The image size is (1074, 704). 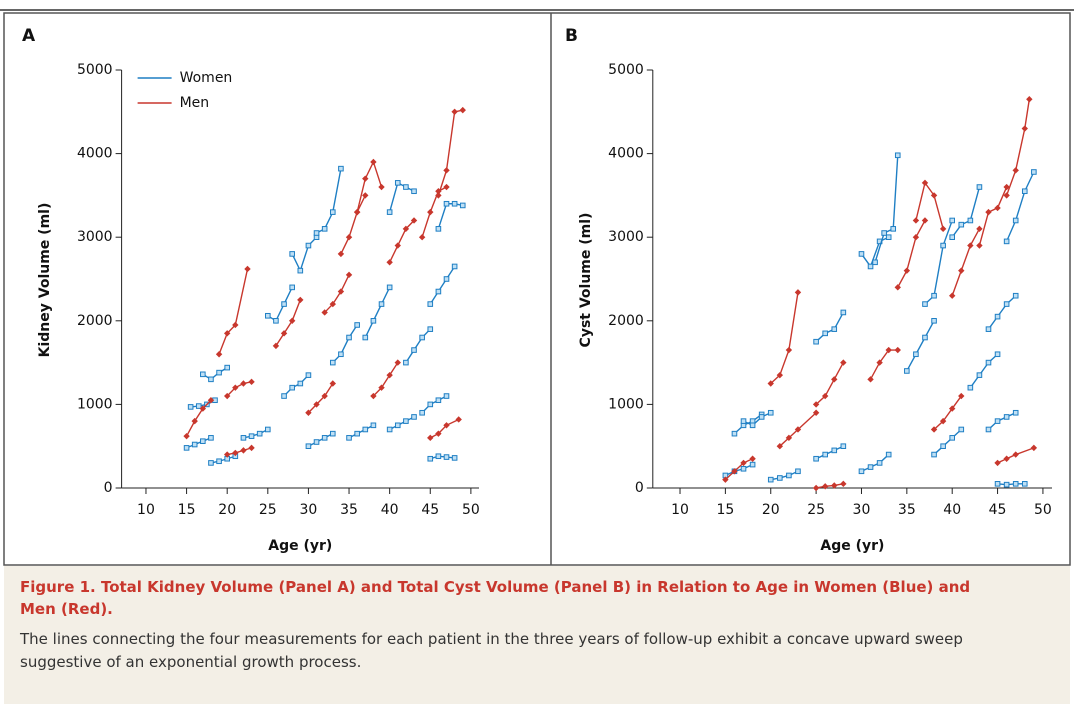 What do you see at coordinates (571, 36) in the screenshot?
I see `panel-label: B` at bounding box center [571, 36].